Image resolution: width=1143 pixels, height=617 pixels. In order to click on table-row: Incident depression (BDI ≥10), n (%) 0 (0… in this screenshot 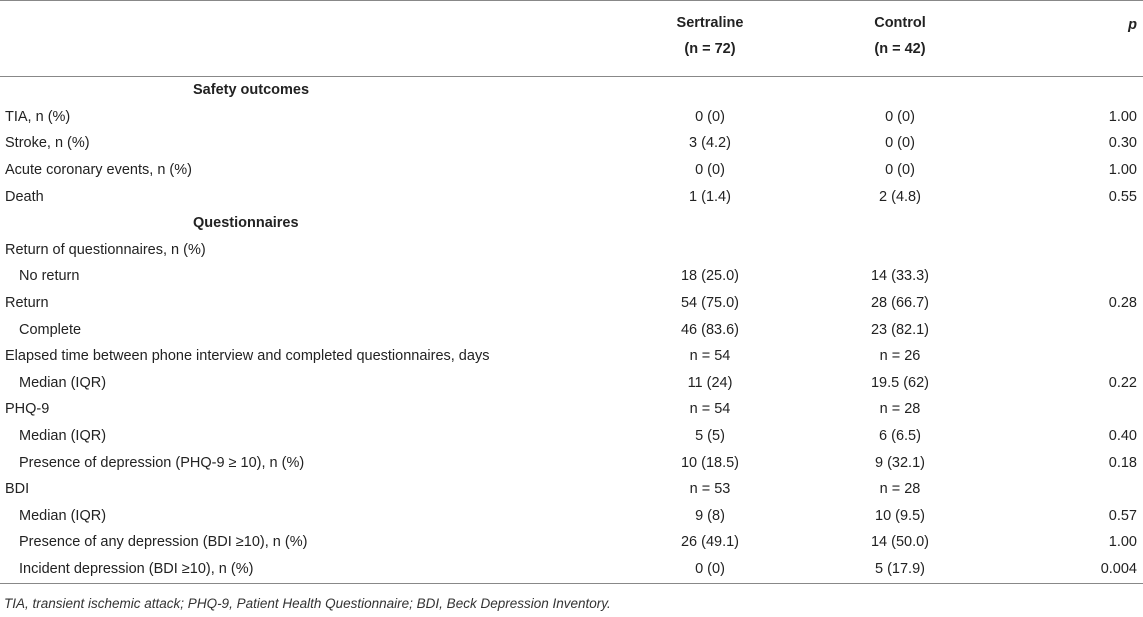, I will do `click(571, 569)`.